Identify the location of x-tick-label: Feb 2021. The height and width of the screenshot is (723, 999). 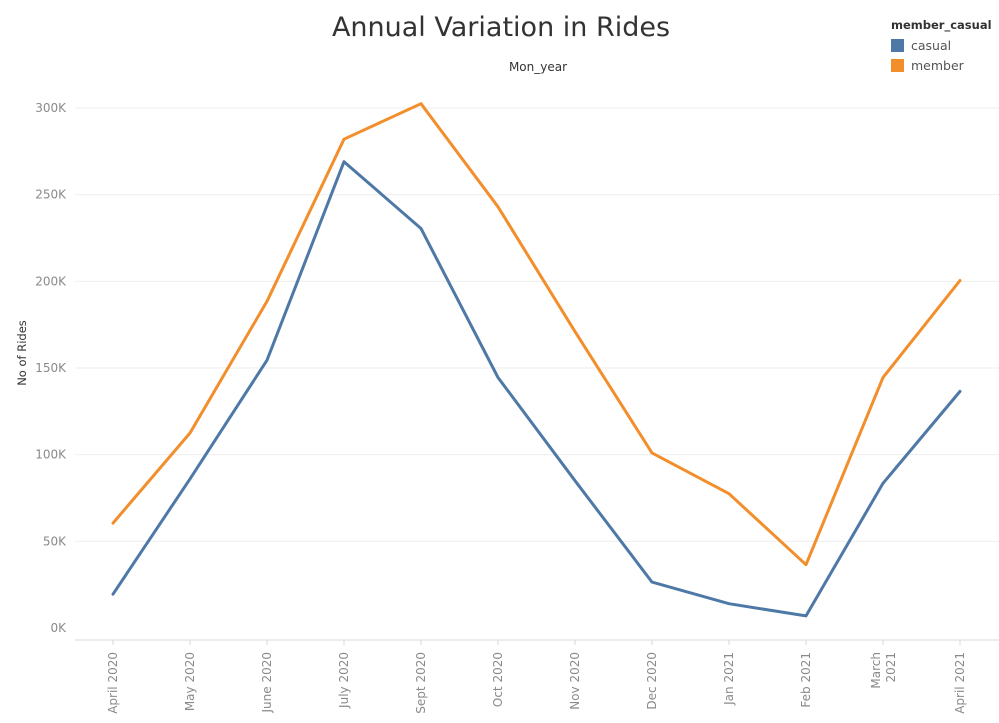
(806, 680).